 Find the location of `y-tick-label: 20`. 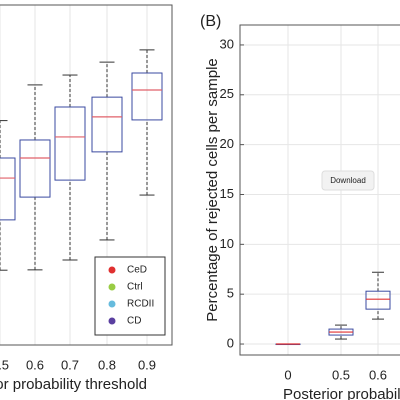

y-tick-label: 20 is located at coordinates (227, 143).